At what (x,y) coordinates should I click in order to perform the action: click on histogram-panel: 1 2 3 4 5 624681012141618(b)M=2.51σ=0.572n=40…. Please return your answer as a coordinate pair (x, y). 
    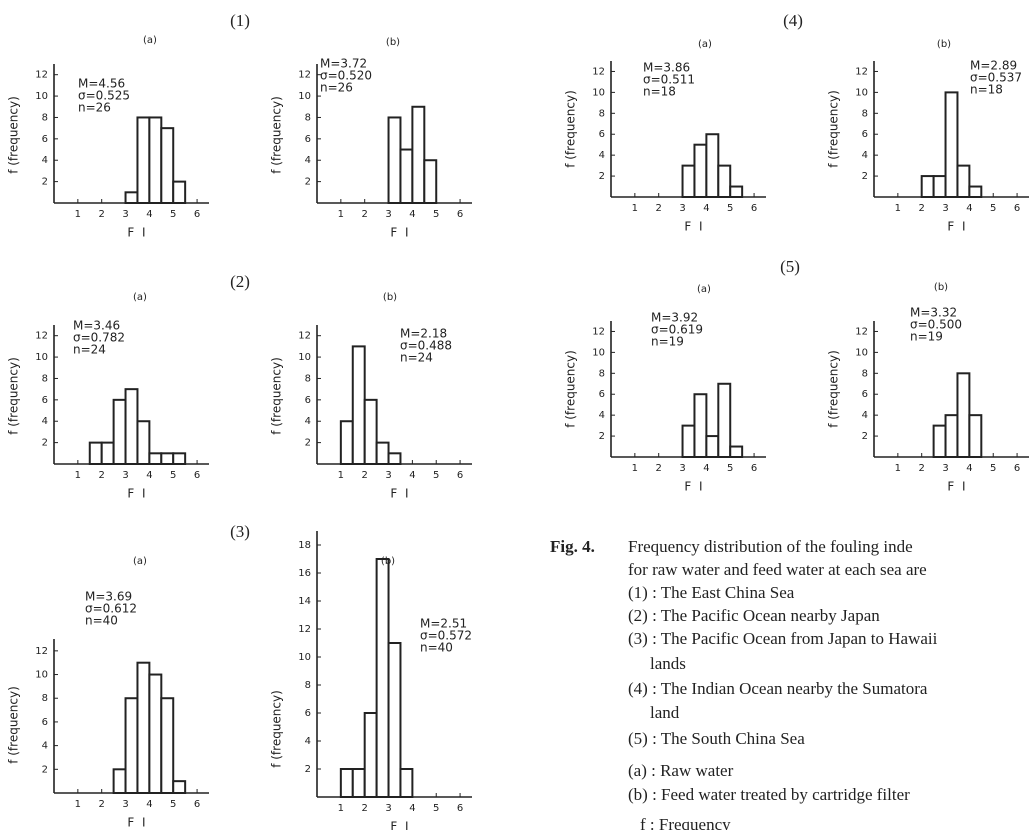
    Looking at the image, I should click on (371, 680).